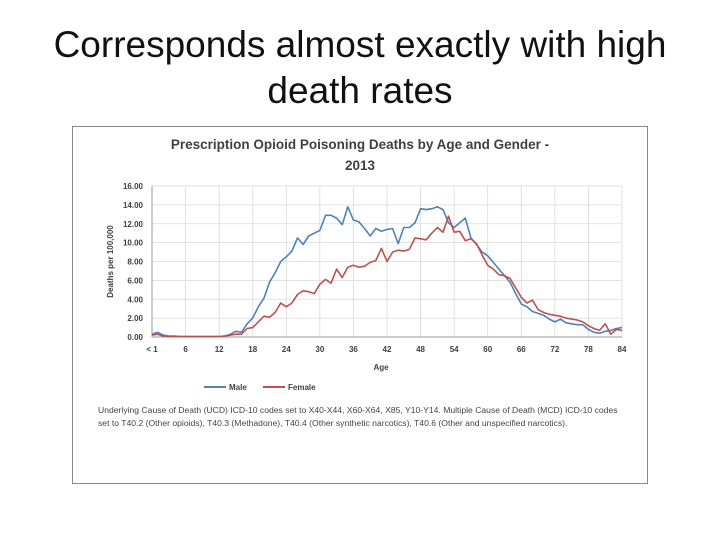  What do you see at coordinates (133, 186) in the screenshot?
I see `y-tick-label: 16.00` at bounding box center [133, 186].